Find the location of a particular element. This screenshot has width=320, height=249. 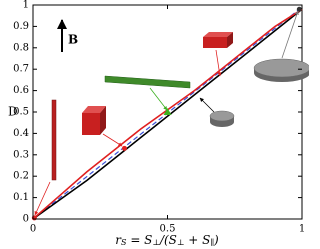

y-tick-label: 1 is located at coordinates (26, 5).